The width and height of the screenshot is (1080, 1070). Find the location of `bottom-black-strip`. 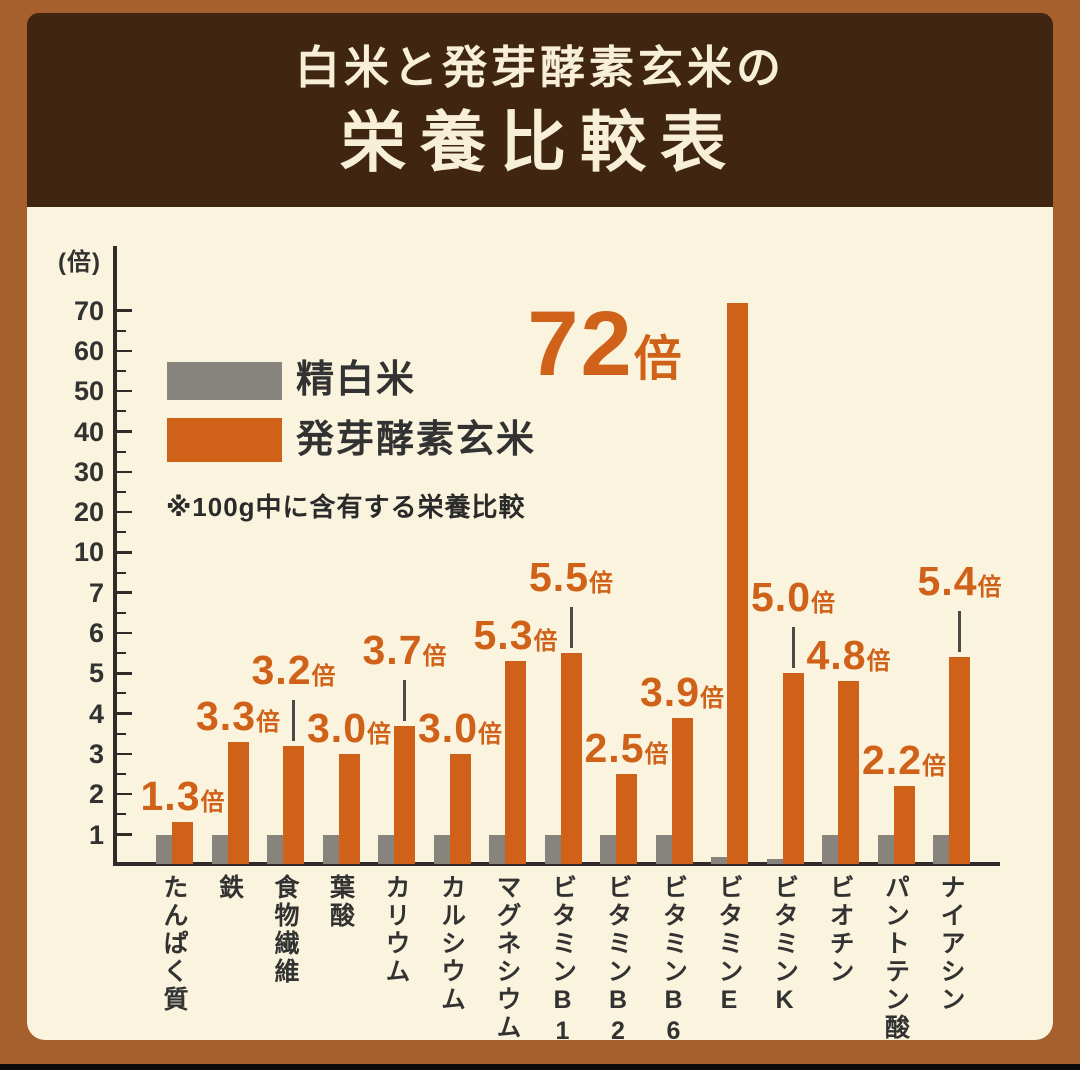

bottom-black-strip is located at coordinates (540, 1067).